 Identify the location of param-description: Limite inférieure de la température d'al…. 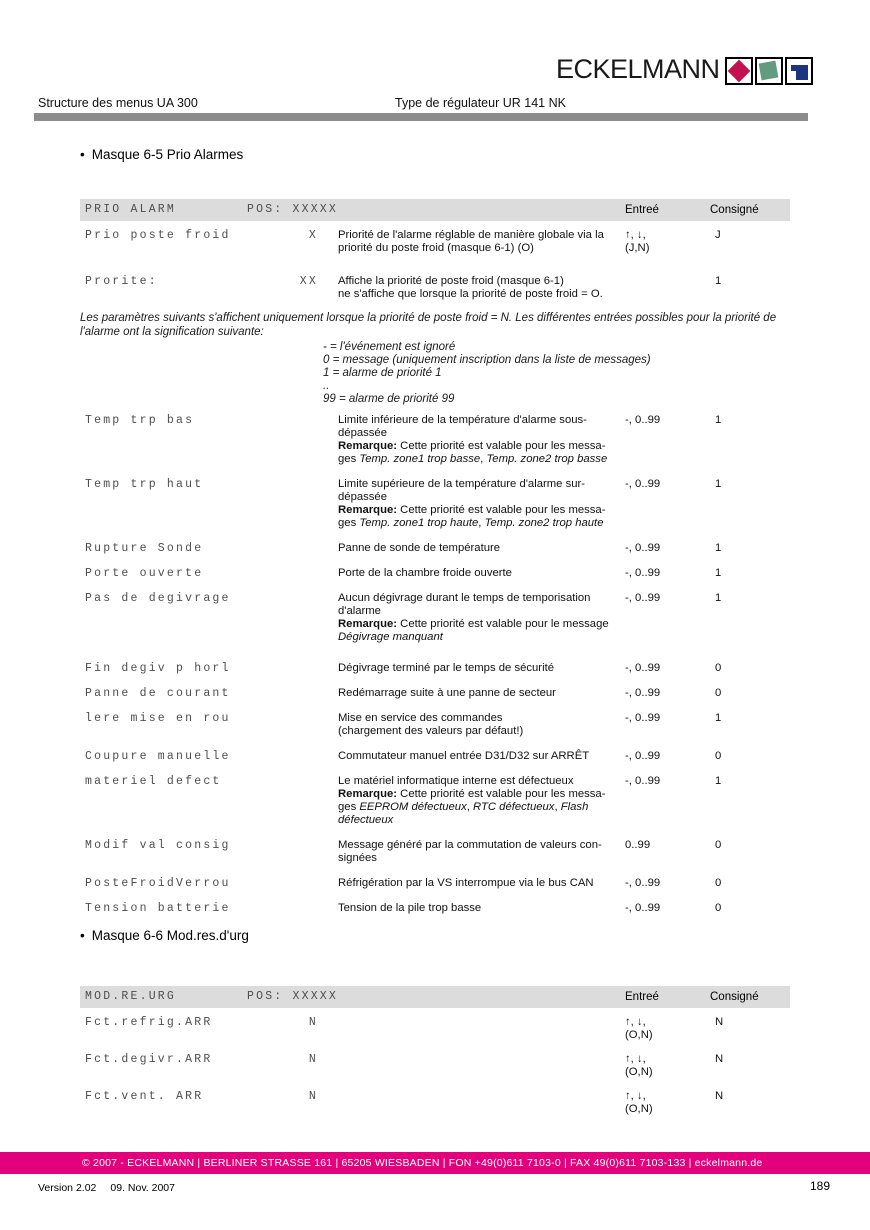
(473, 439).